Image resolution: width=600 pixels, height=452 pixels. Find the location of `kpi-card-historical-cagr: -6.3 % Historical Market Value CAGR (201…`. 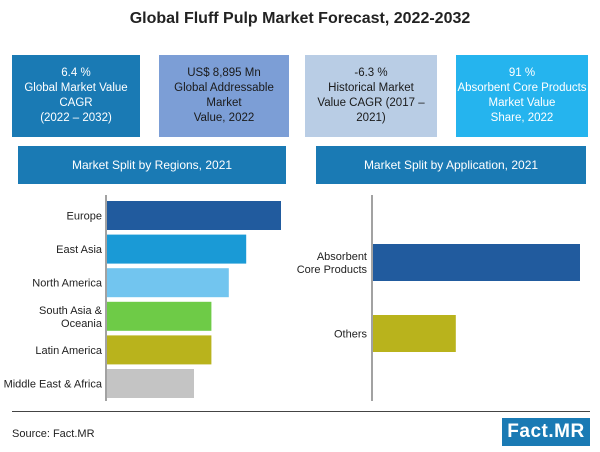

kpi-card-historical-cagr: -6.3 % Historical Market Value CAGR (201… is located at coordinates (371, 96).